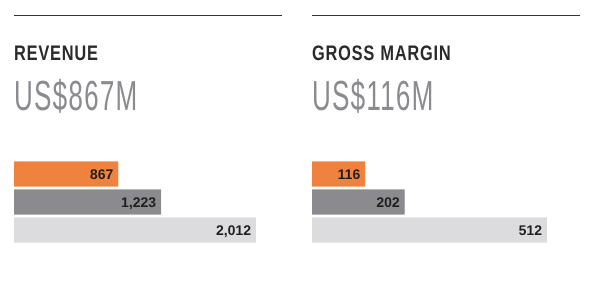 Image resolution: width=600 pixels, height=295 pixels. Describe the element at coordinates (373, 96) in the screenshot. I see `chart-subtitle: US$116M` at that location.